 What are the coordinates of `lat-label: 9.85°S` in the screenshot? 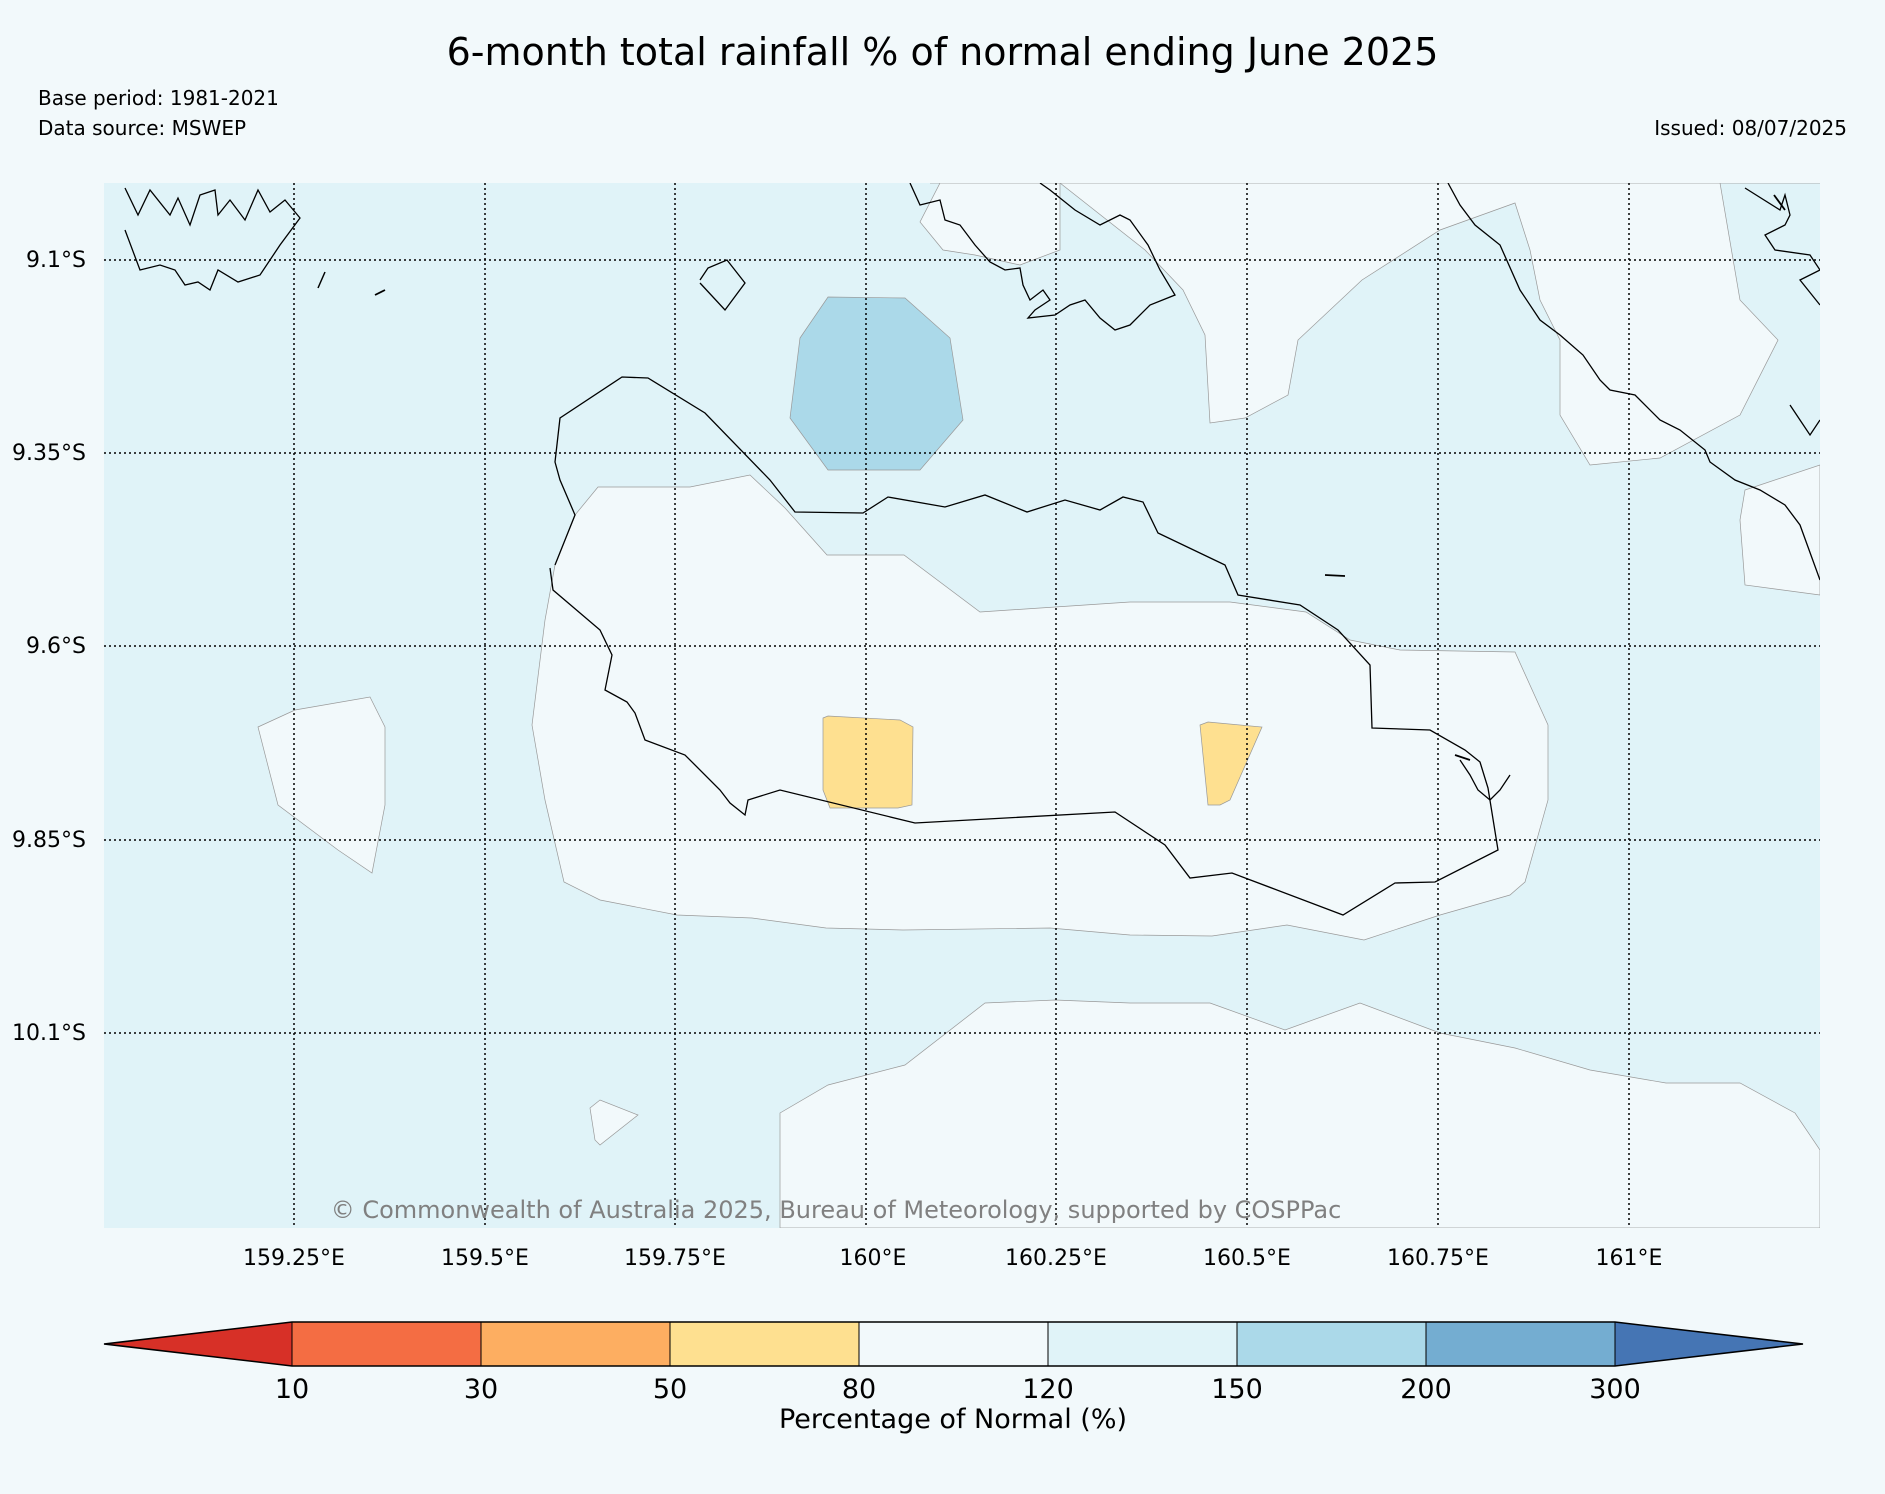 It's located at (49, 840).